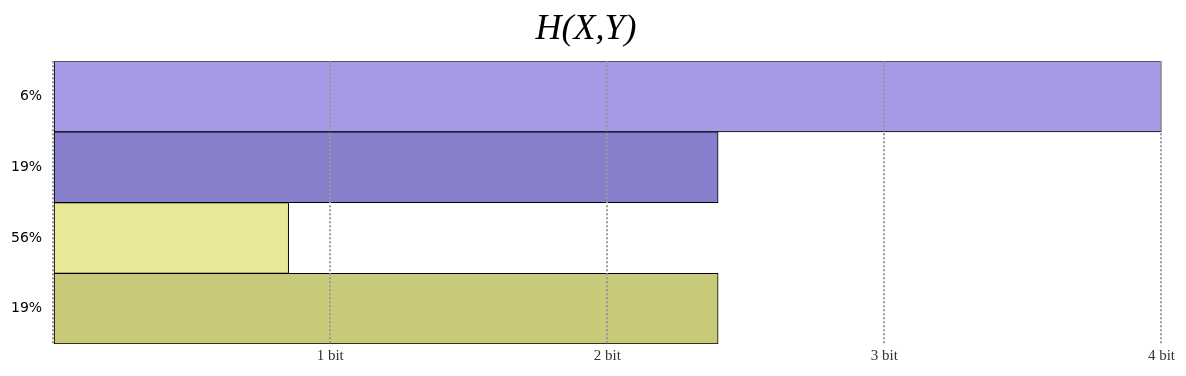  What do you see at coordinates (26, 236) in the screenshot?
I see `y-tick-label: 56%` at bounding box center [26, 236].